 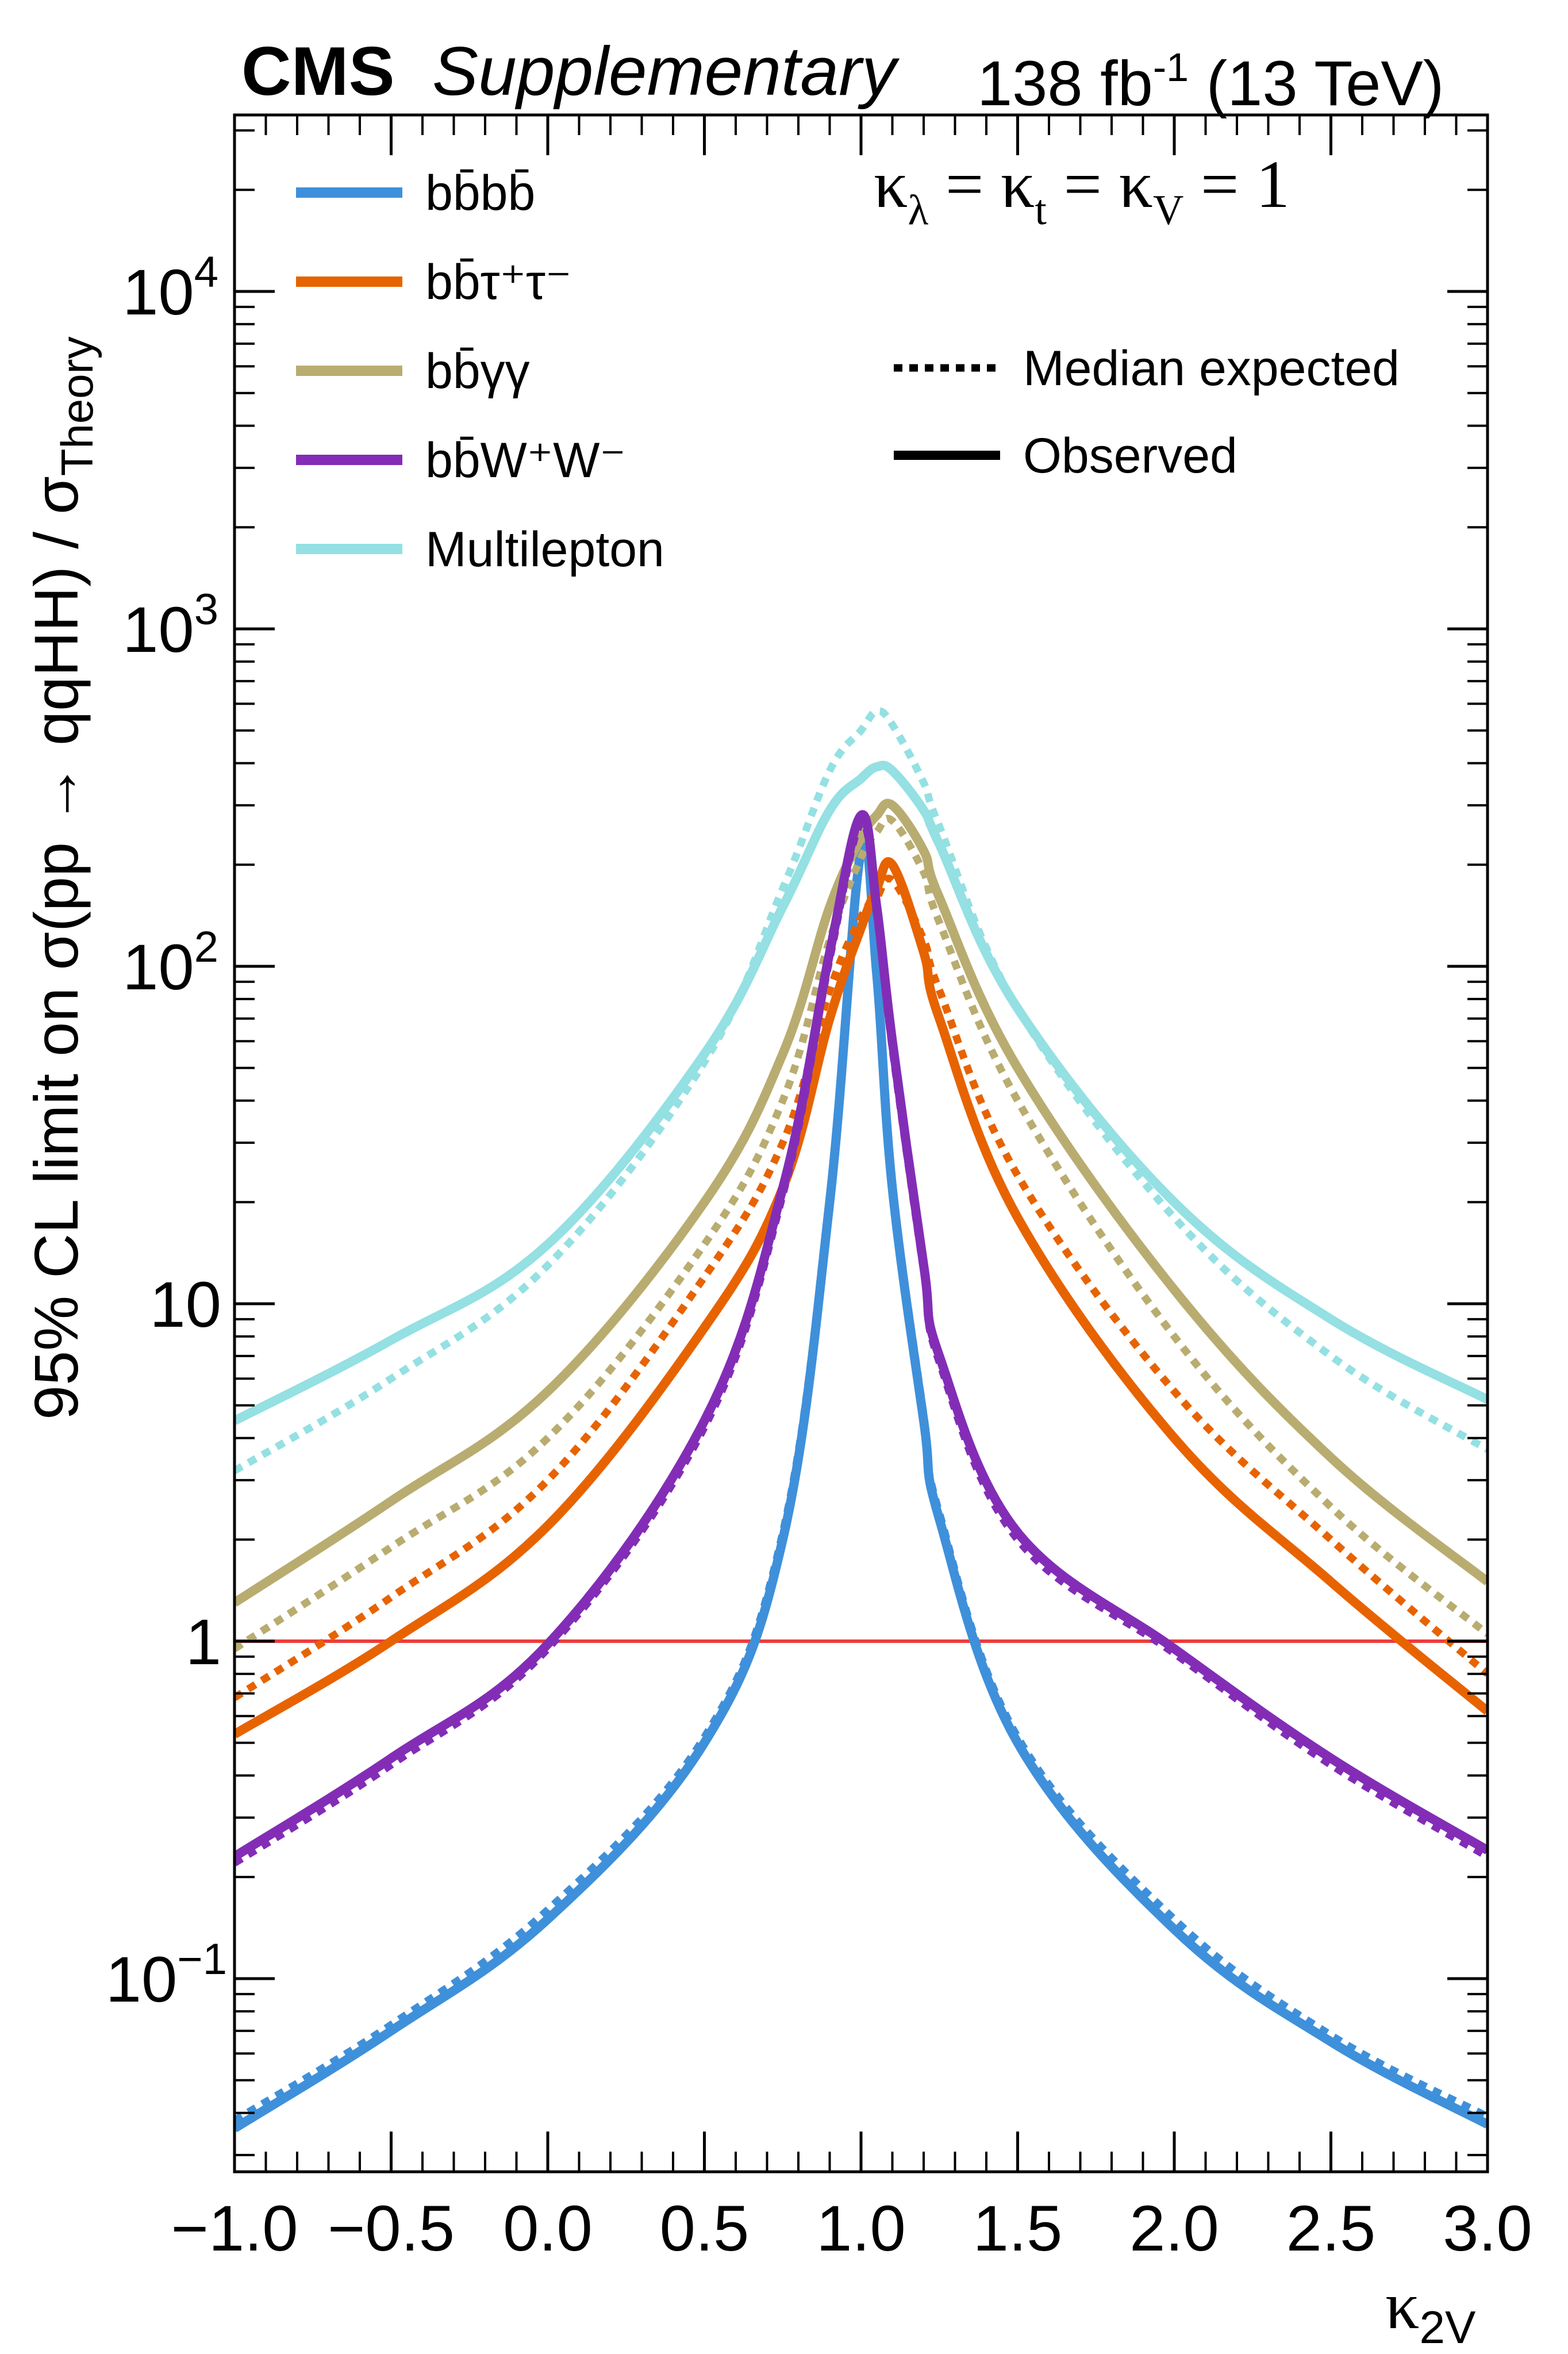 I want to click on x-axis-title-main: κ, so click(x=1402, y=2305).